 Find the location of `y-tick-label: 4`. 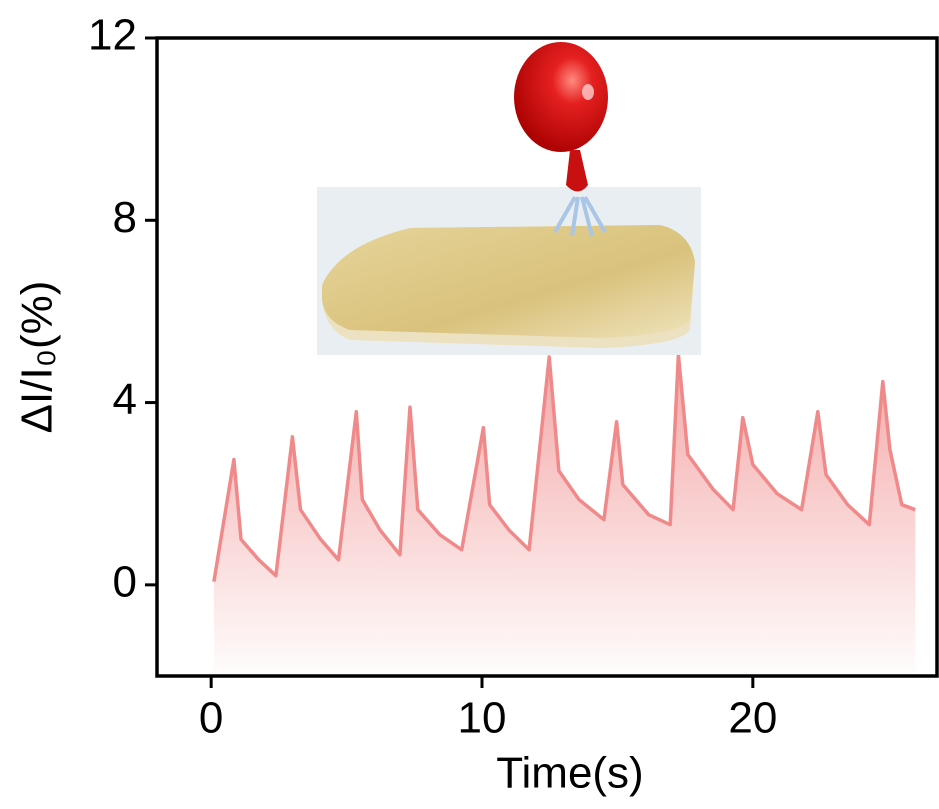

y-tick-label: 4 is located at coordinates (125, 399).